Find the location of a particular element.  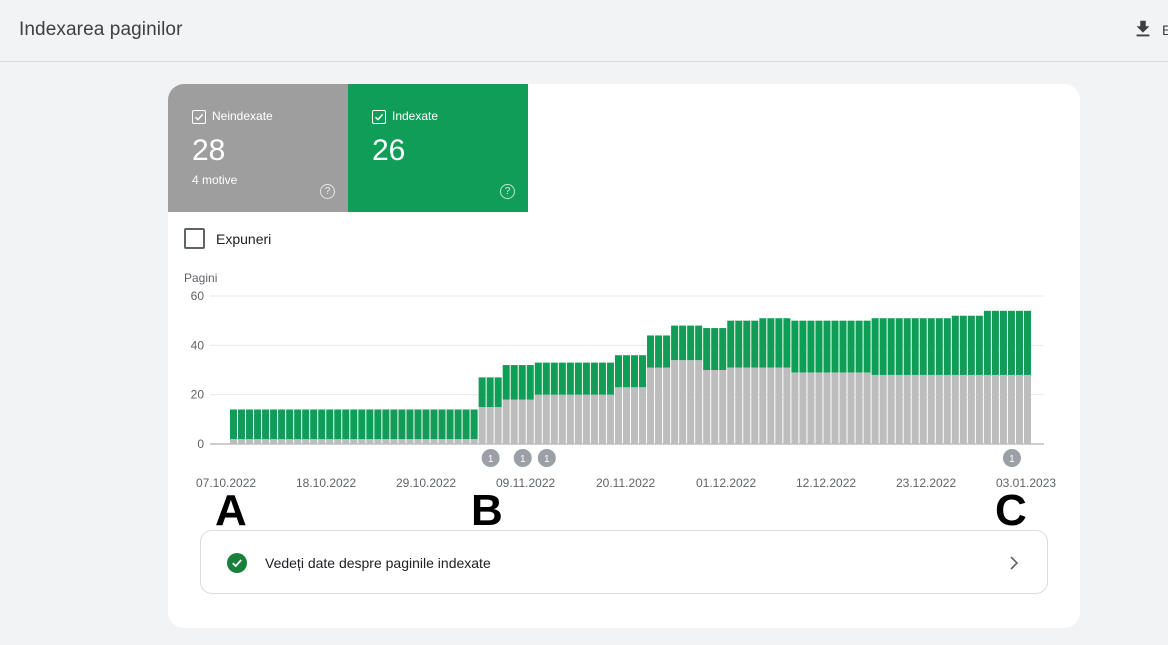

bars is located at coordinates (630, 377).